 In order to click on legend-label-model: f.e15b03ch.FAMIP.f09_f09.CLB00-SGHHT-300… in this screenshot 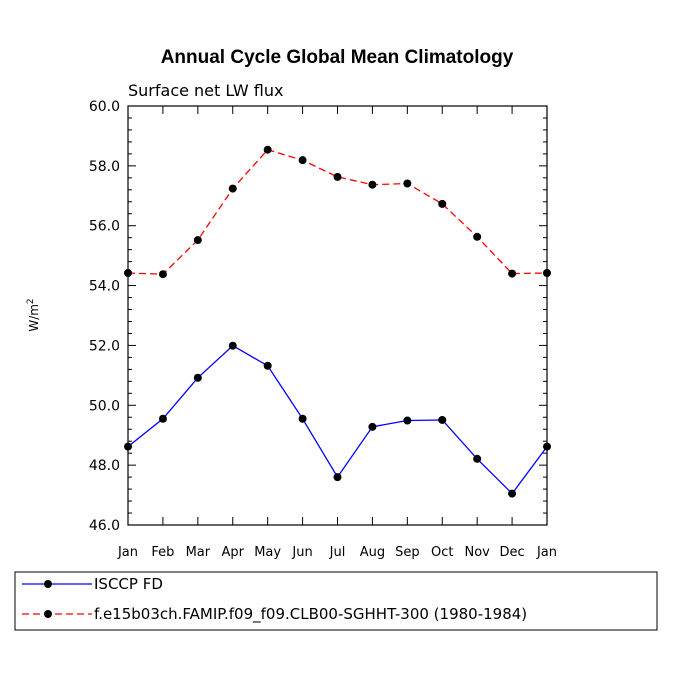, I will do `click(310, 614)`.